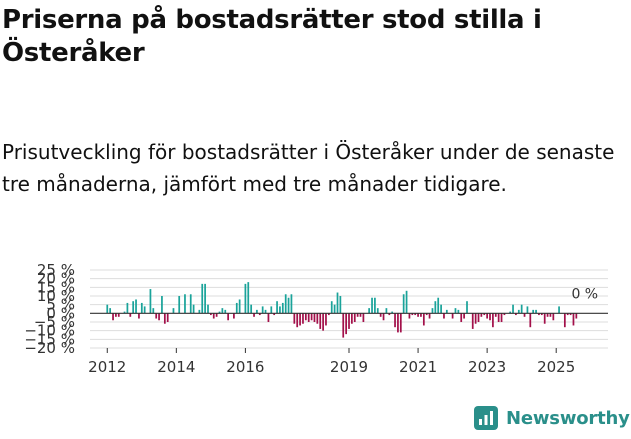 The image size is (631, 439). Describe the element at coordinates (418, 367) in the screenshot. I see `x-tick-label: 2021` at that location.